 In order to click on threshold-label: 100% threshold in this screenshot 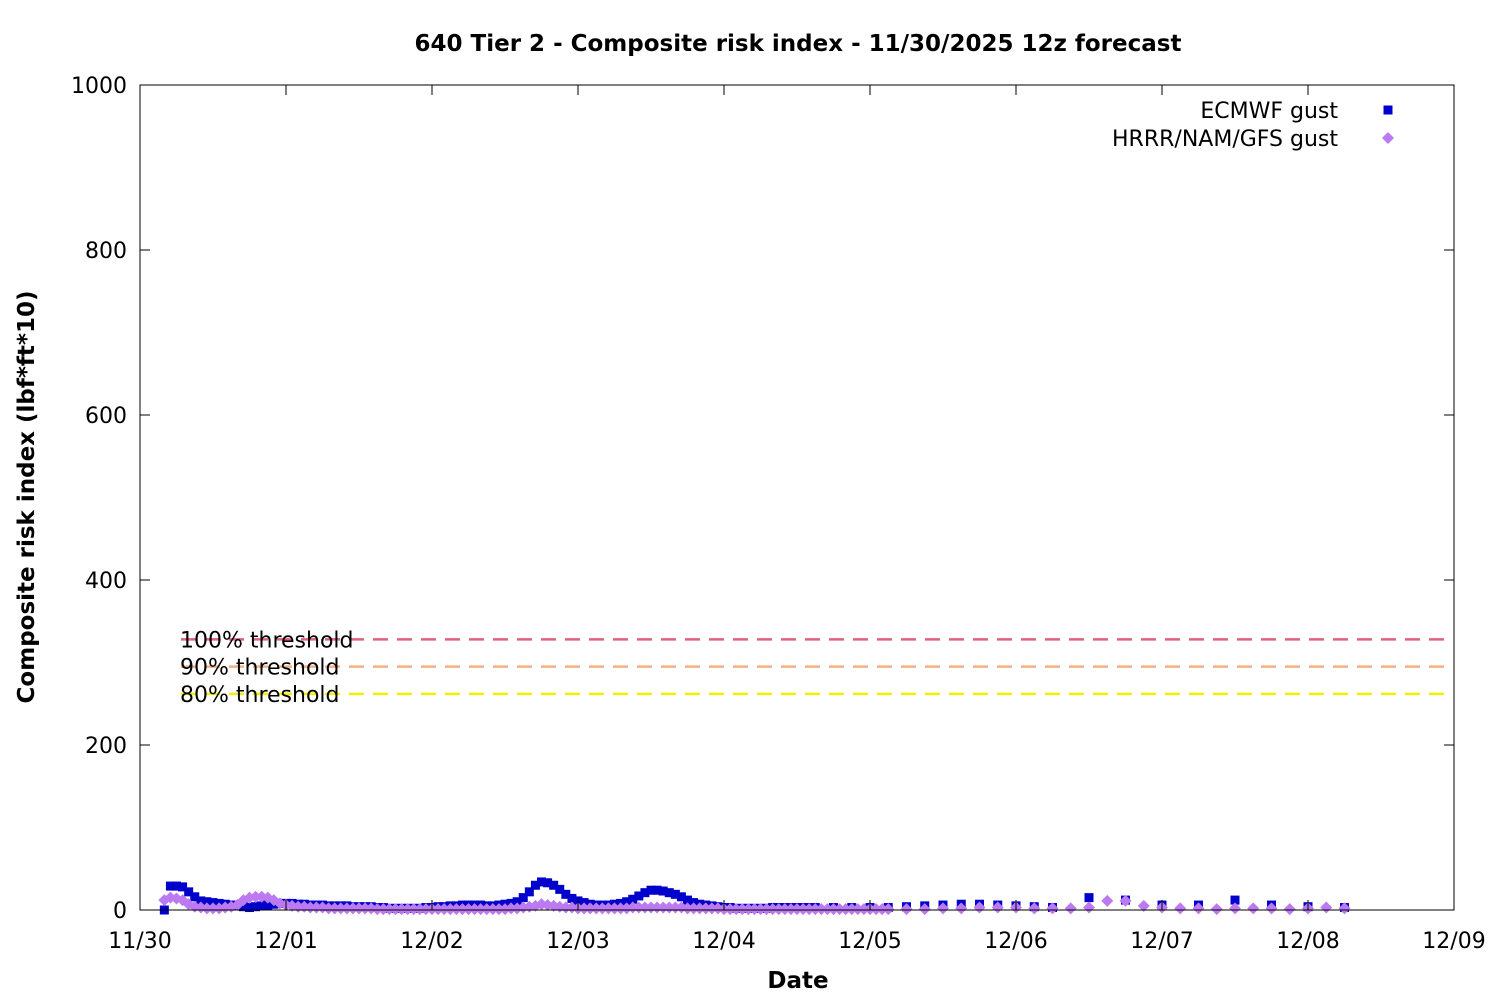, I will do `click(267, 640)`.